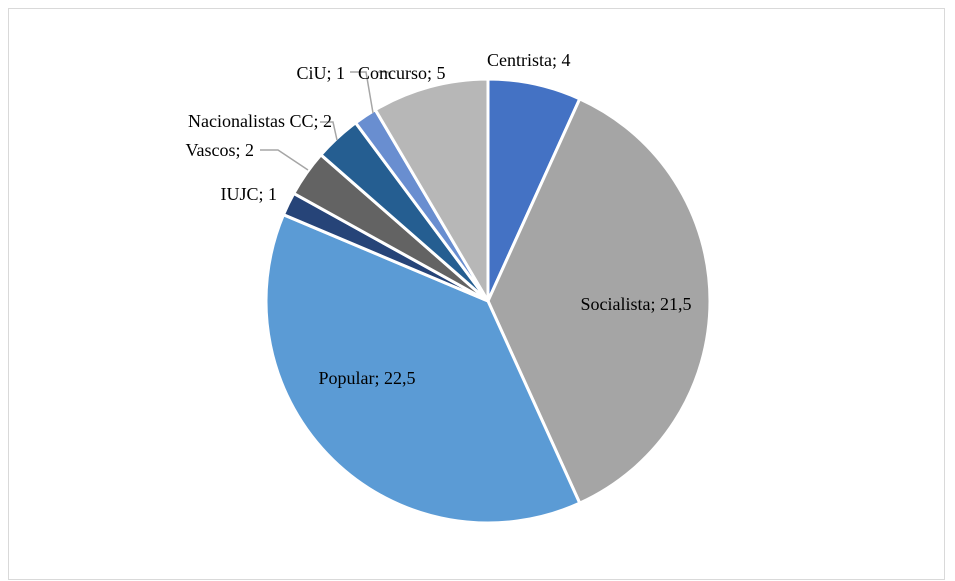 Image resolution: width=955 pixels, height=581 pixels. I want to click on data-label-ciu: CiU; 1, so click(320, 73).